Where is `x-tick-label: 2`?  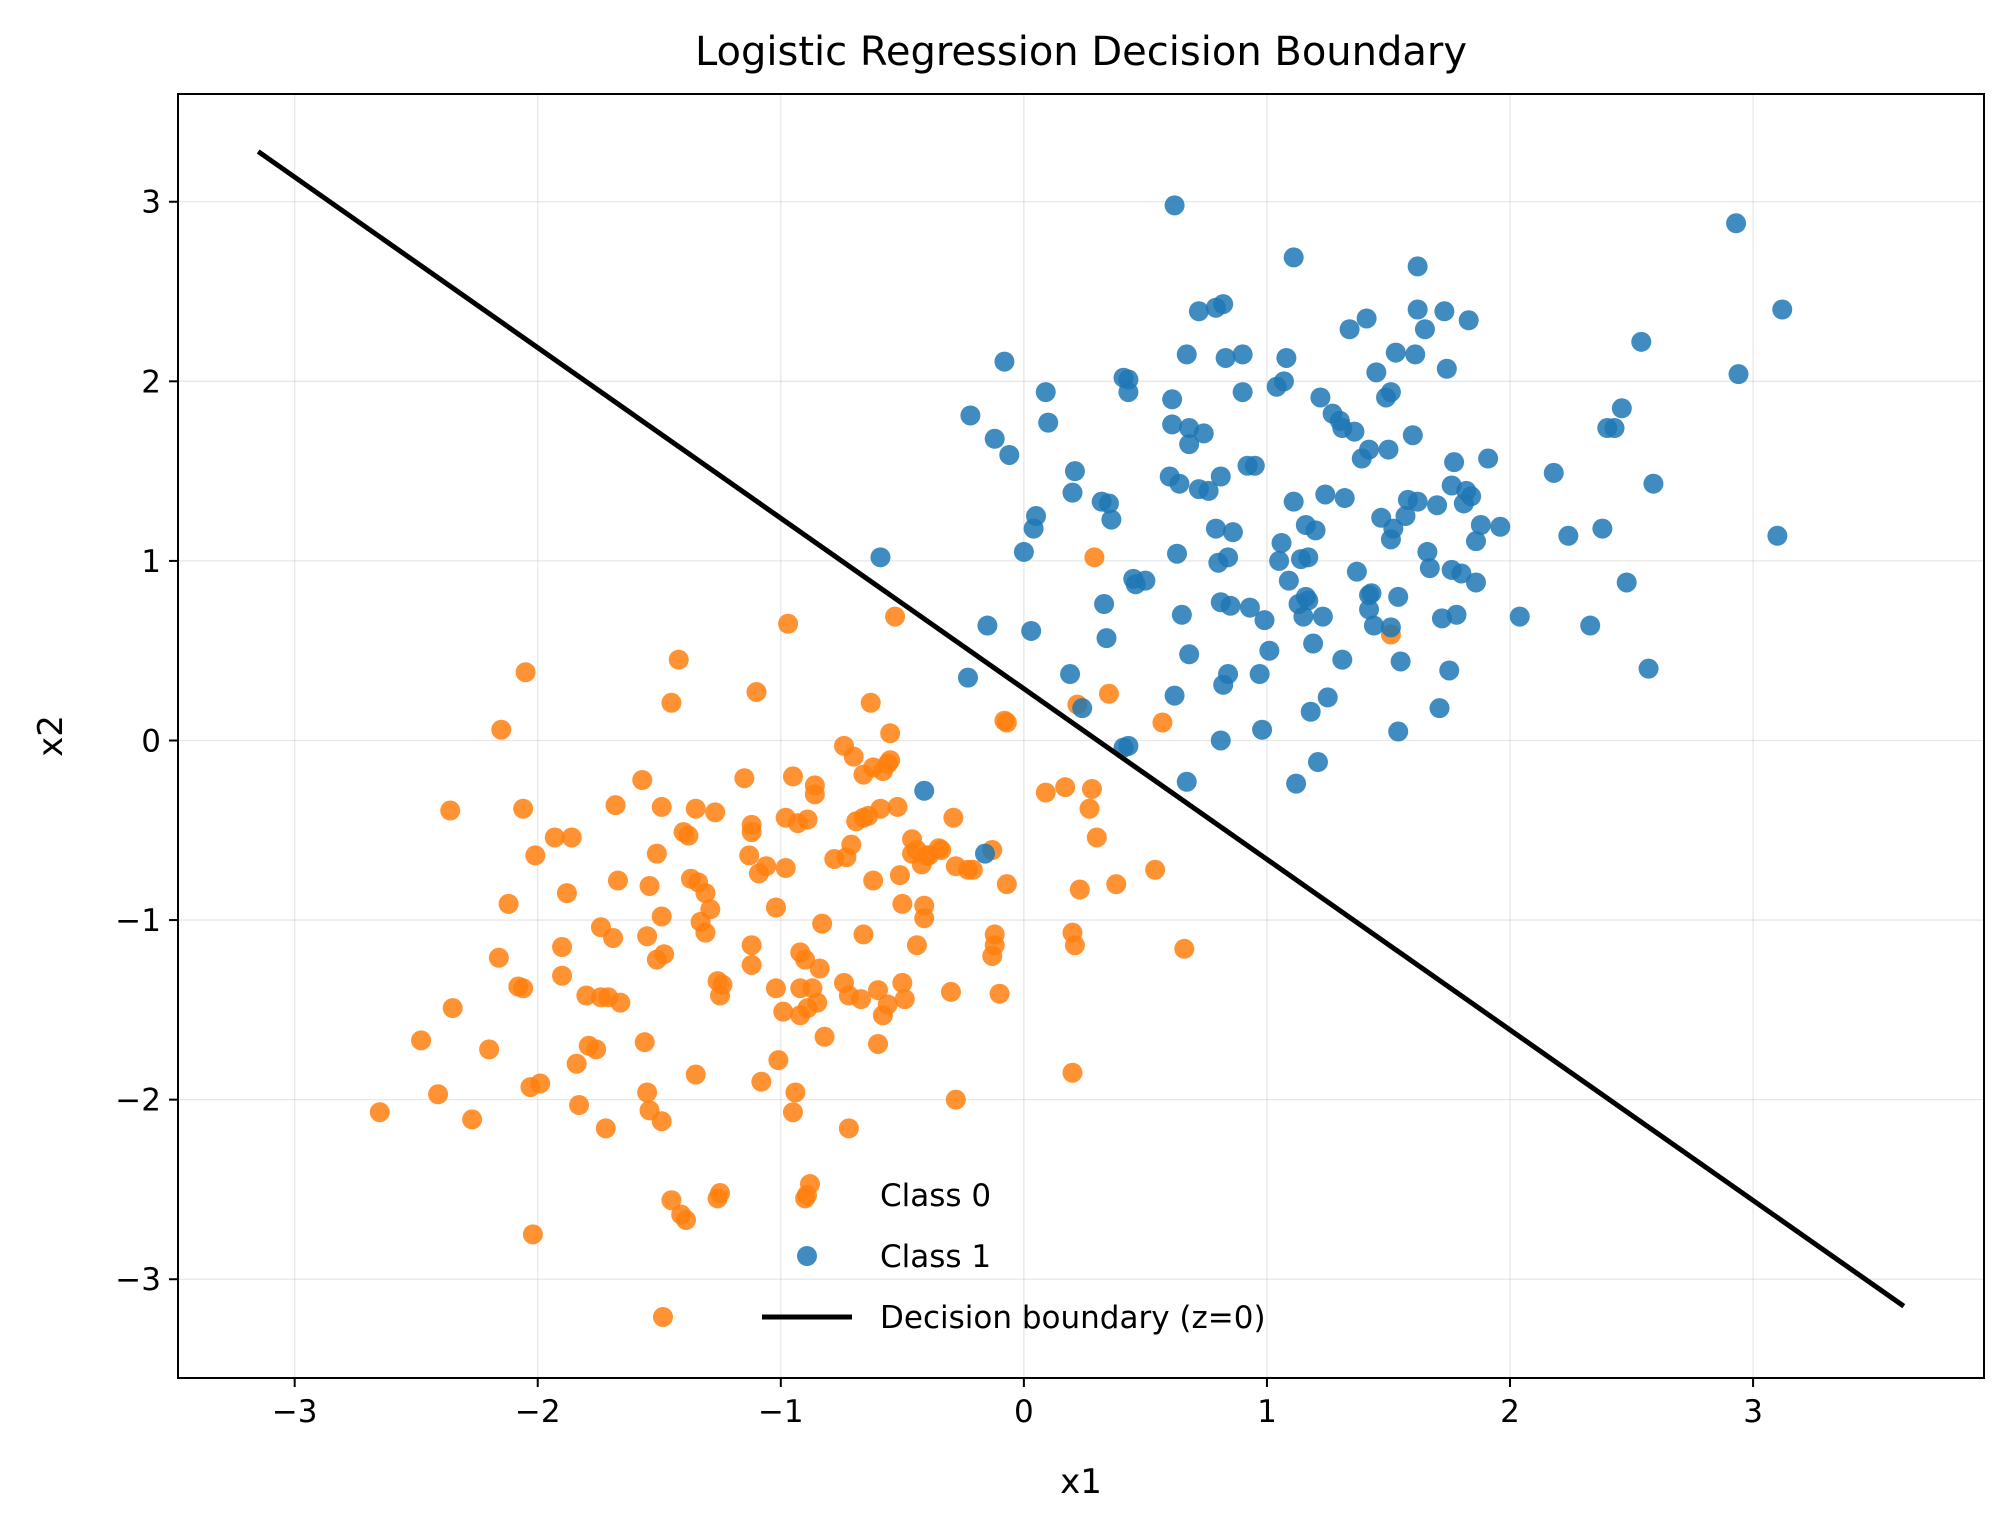 x-tick-label: 2 is located at coordinates (1510, 1412).